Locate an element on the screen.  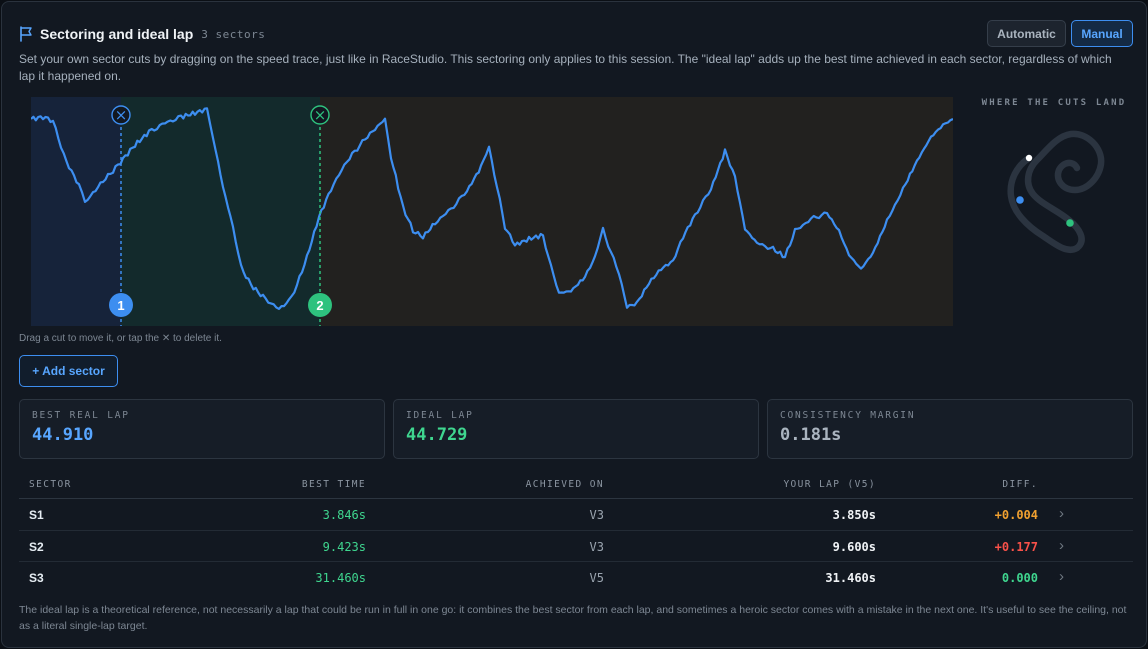
row-best-time: 3.846s is located at coordinates (344, 515).